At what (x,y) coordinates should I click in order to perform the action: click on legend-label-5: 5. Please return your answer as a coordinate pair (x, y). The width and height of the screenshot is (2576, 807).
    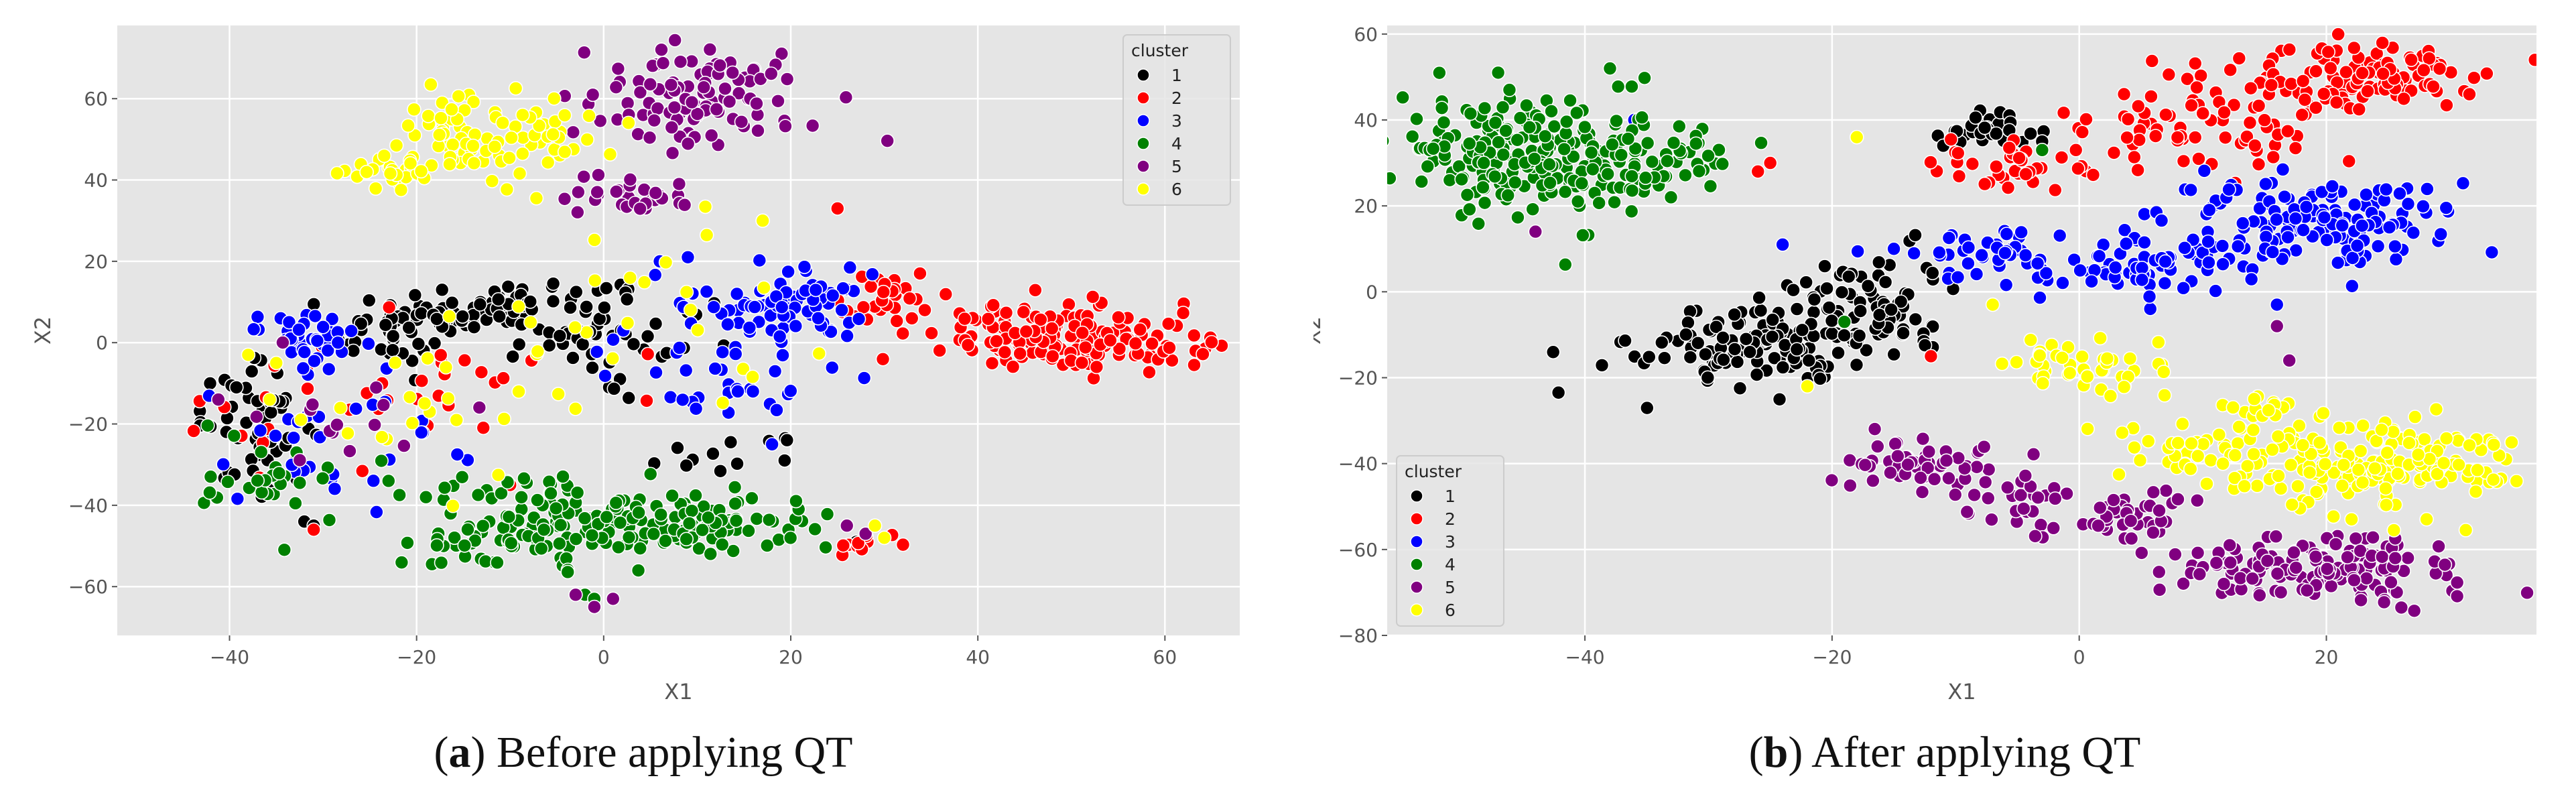
    Looking at the image, I should click on (1176, 166).